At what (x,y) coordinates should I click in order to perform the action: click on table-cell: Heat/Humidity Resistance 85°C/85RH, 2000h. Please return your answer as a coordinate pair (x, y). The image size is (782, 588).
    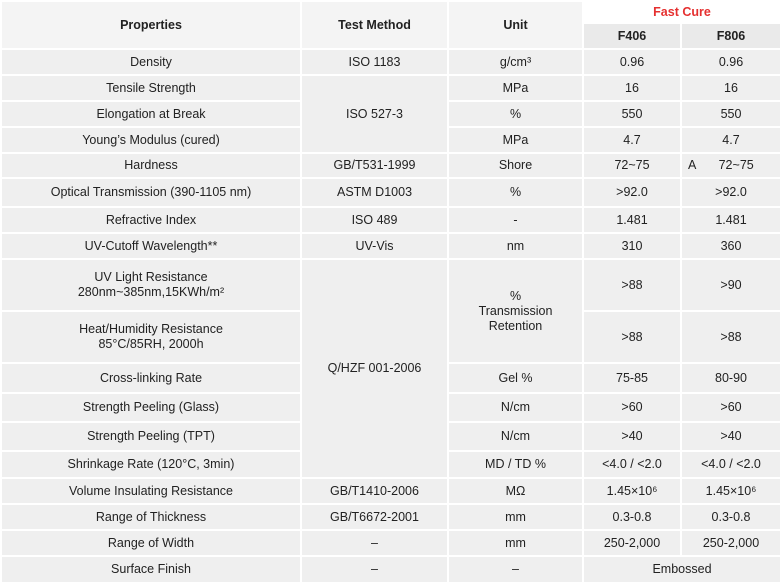
    Looking at the image, I should click on (151, 337).